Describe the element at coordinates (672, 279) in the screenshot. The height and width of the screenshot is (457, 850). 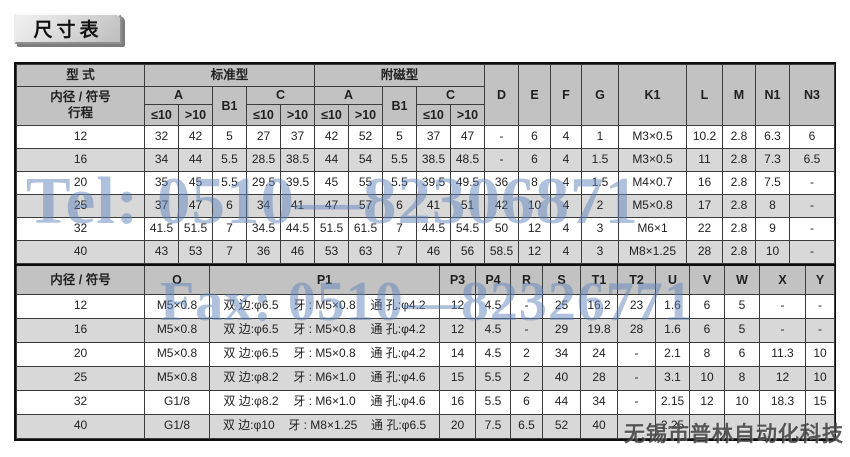
I see `bottom-col-9: U` at that location.